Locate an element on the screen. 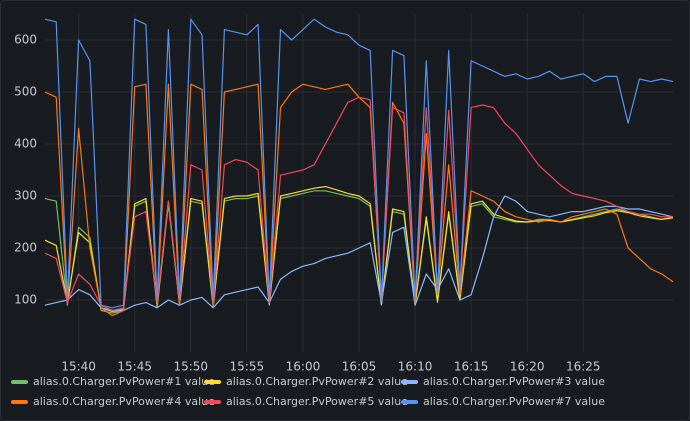 The image size is (690, 421). legend-label: alias.0.Charger.PvPower#3 value is located at coordinates (514, 381).